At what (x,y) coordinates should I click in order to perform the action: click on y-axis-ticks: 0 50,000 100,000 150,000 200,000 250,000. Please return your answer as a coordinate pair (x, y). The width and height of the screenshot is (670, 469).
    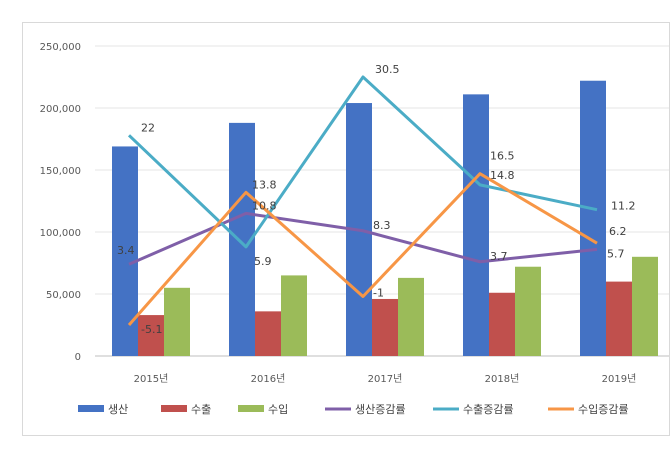
    Looking at the image, I should click on (60, 202).